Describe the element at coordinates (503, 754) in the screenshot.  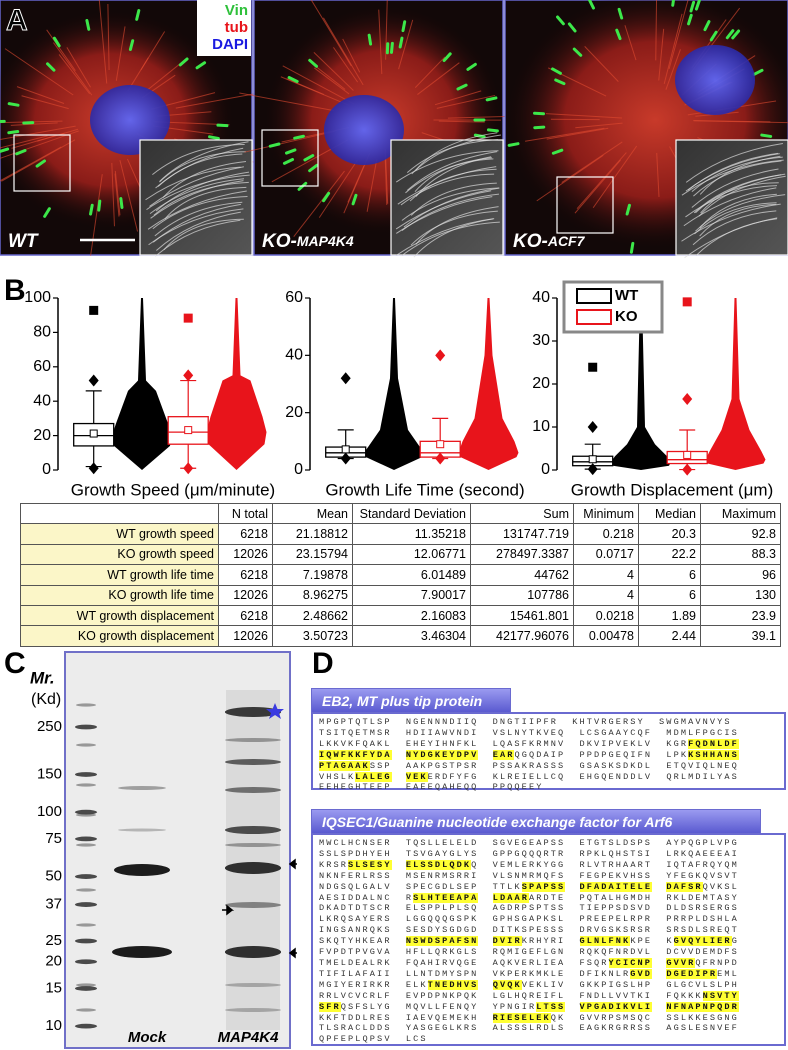
I see `peptide-hit: EAR` at that location.